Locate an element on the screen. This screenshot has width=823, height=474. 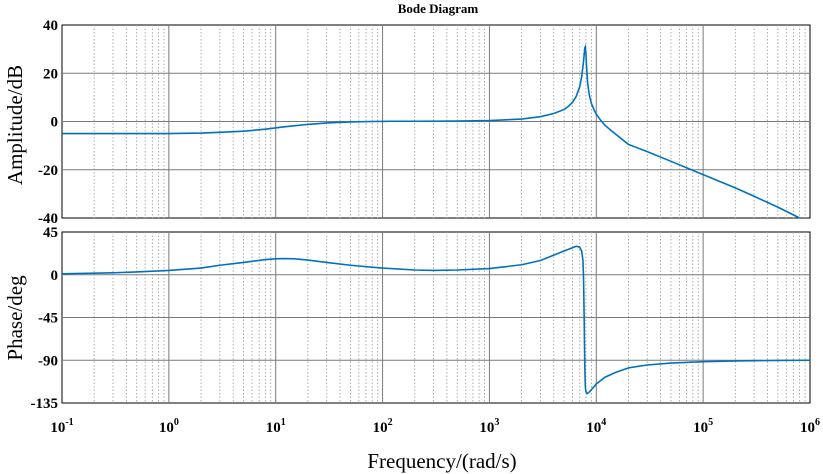
amplitude-y-tick-labels: 40 20 0 -20 -40 is located at coordinates (48, 122).